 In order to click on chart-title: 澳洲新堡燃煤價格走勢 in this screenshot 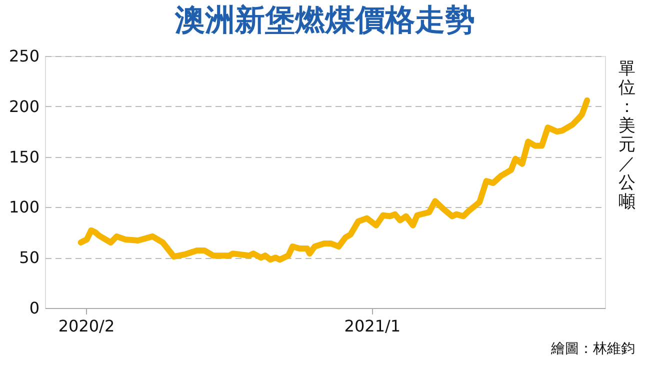, I will do `click(324, 20)`.